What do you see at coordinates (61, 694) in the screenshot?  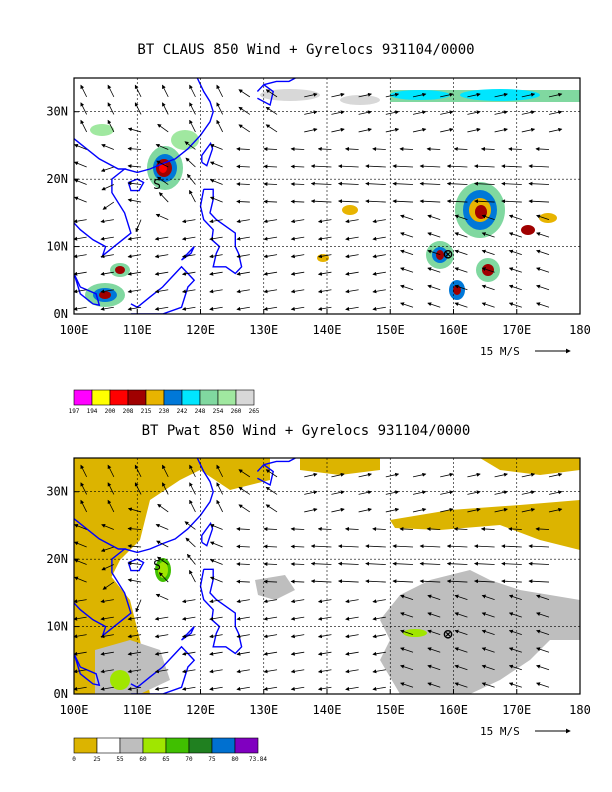 I see `y-tick-label: 0N` at bounding box center [61, 694].